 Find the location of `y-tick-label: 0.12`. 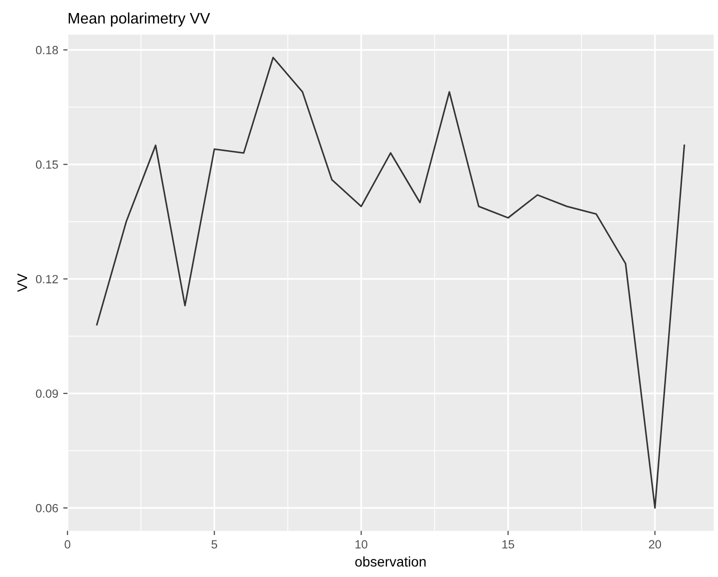

y-tick-label: 0.12 is located at coordinates (47, 279).